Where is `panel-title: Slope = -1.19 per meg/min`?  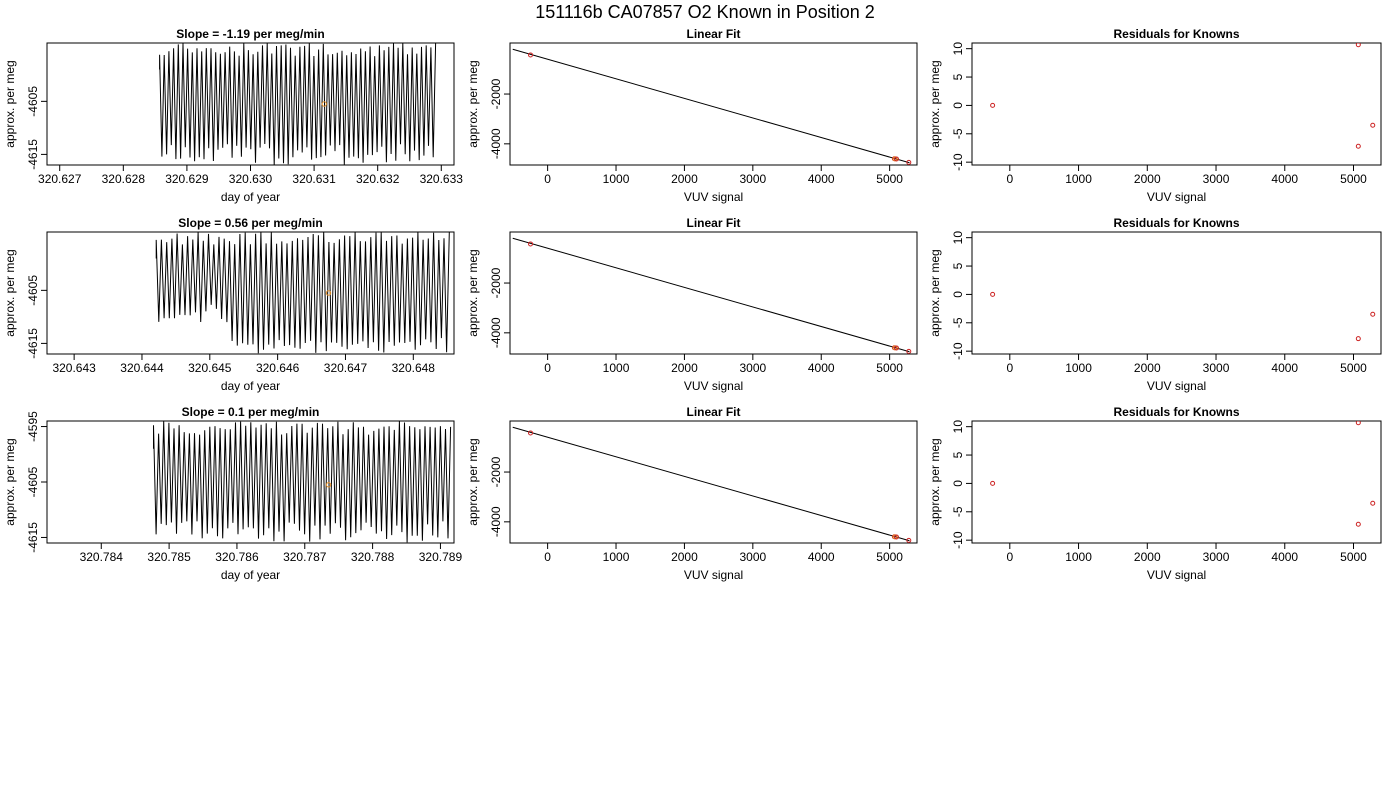 panel-title: Slope = -1.19 per meg/min is located at coordinates (250, 34).